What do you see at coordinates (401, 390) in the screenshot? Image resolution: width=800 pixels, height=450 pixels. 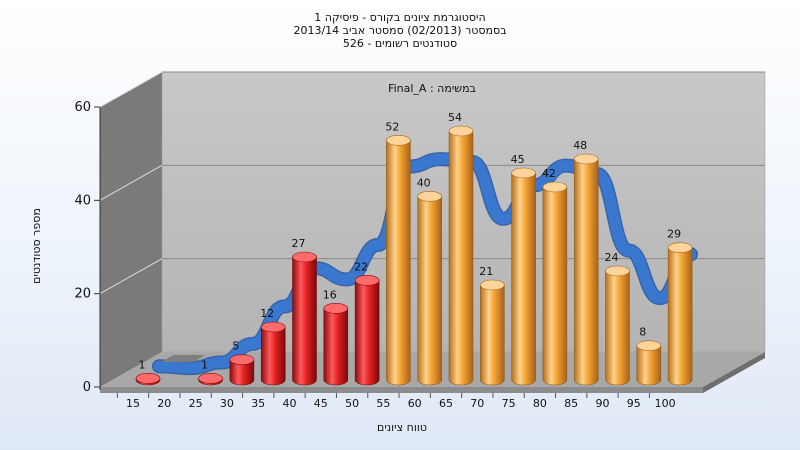 I see `chart-floor-edge` at bounding box center [401, 390].